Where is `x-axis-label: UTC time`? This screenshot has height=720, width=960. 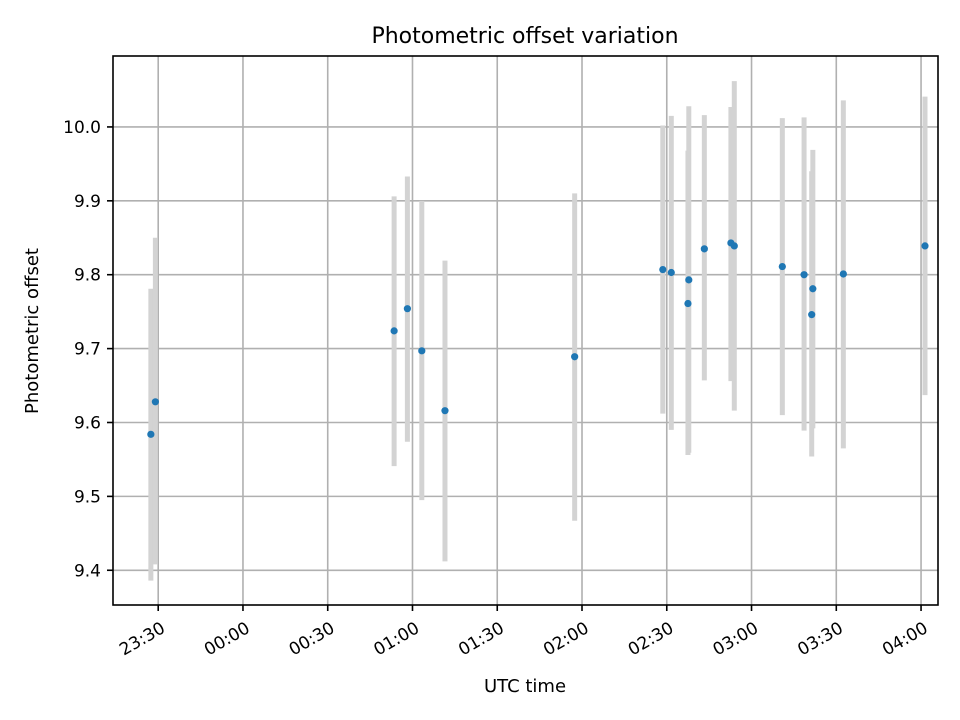 x-axis-label: UTC time is located at coordinates (525, 686).